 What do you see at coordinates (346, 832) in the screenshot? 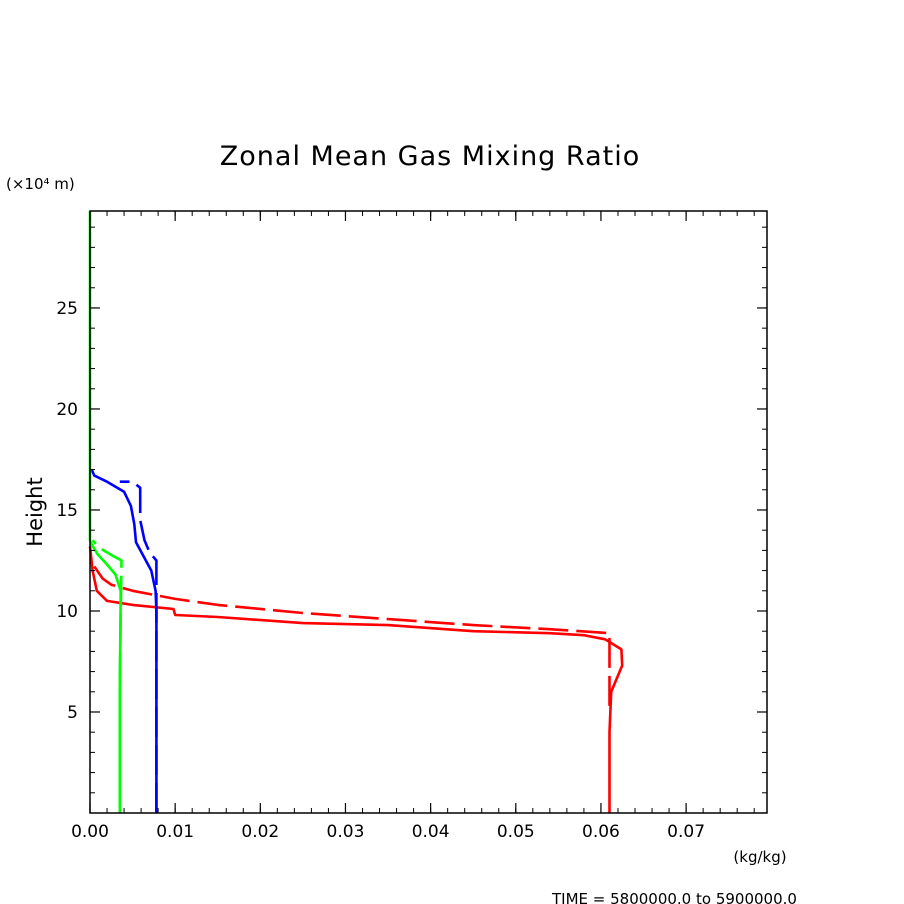
I see `x-tick-label: 0.03` at bounding box center [346, 832].